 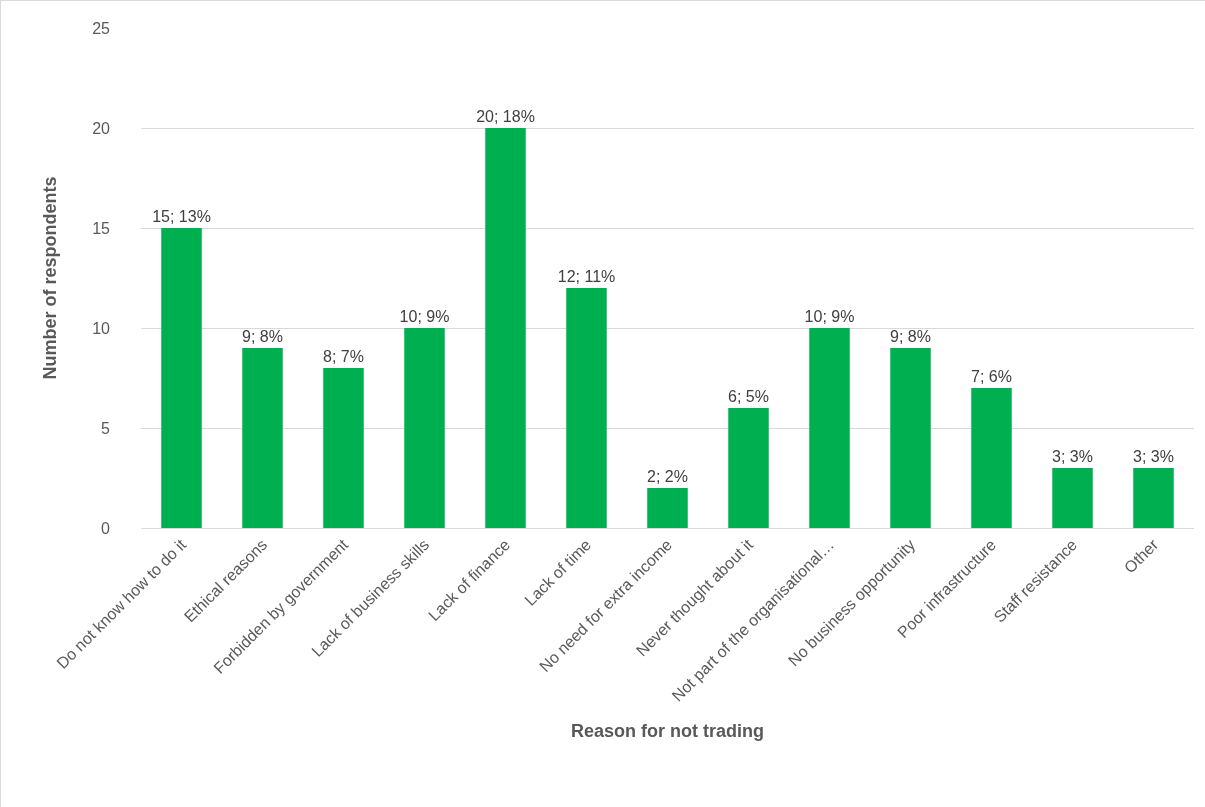 What do you see at coordinates (991, 376) in the screenshot?
I see `data-label: 7; 6%` at bounding box center [991, 376].